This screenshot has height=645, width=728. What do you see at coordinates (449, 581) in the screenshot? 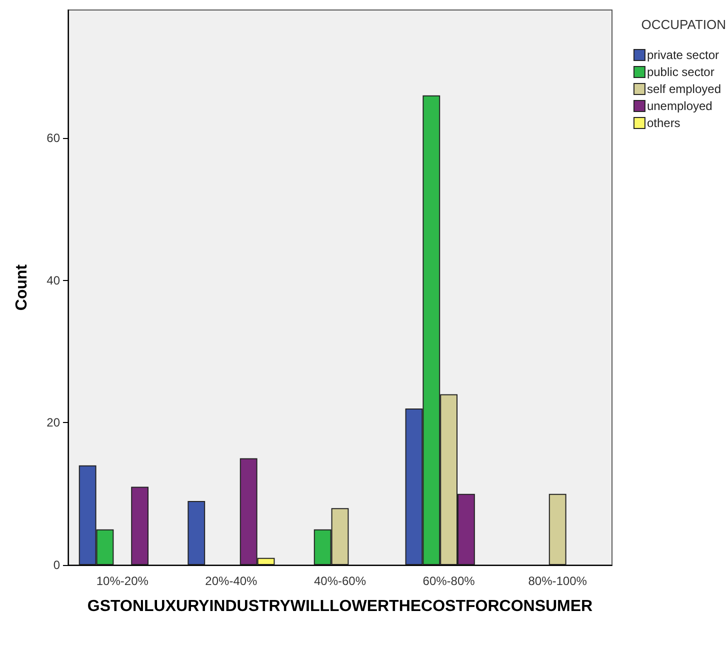
I see `x-tick-label: 60%-80%` at bounding box center [449, 581].